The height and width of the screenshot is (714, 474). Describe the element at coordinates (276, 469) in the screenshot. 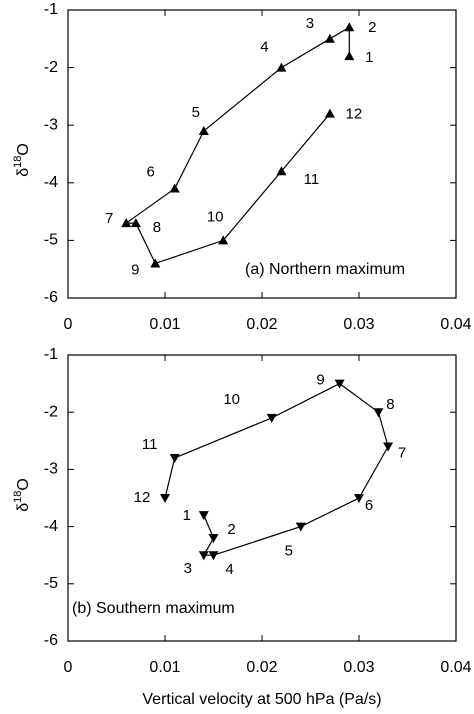

I see `series-line` at that location.